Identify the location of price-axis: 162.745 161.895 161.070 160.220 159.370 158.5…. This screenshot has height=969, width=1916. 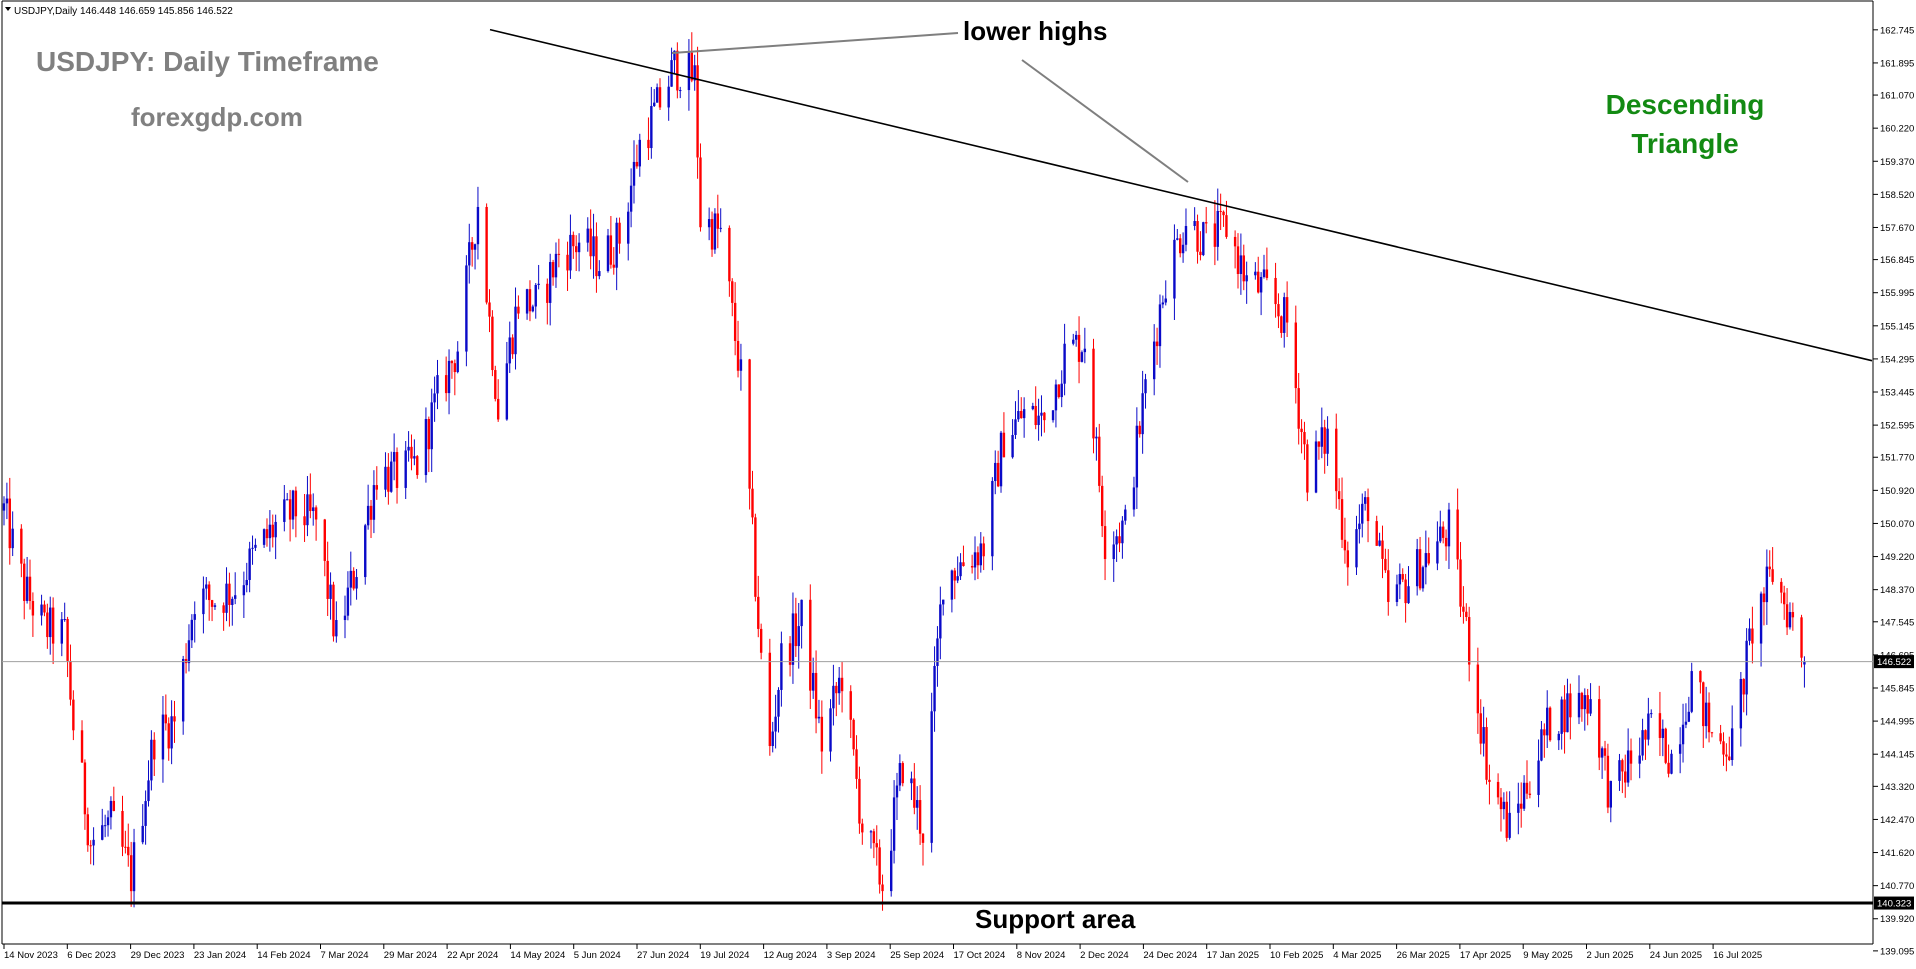
(1893, 491).